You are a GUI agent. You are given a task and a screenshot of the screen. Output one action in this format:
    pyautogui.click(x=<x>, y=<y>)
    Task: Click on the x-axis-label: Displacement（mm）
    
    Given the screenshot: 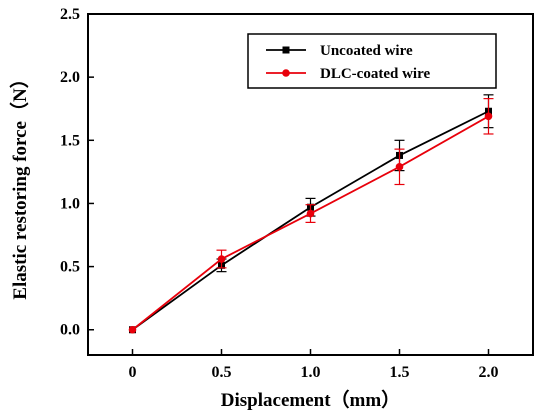 What is the action you would take?
    pyautogui.click(x=310, y=399)
    